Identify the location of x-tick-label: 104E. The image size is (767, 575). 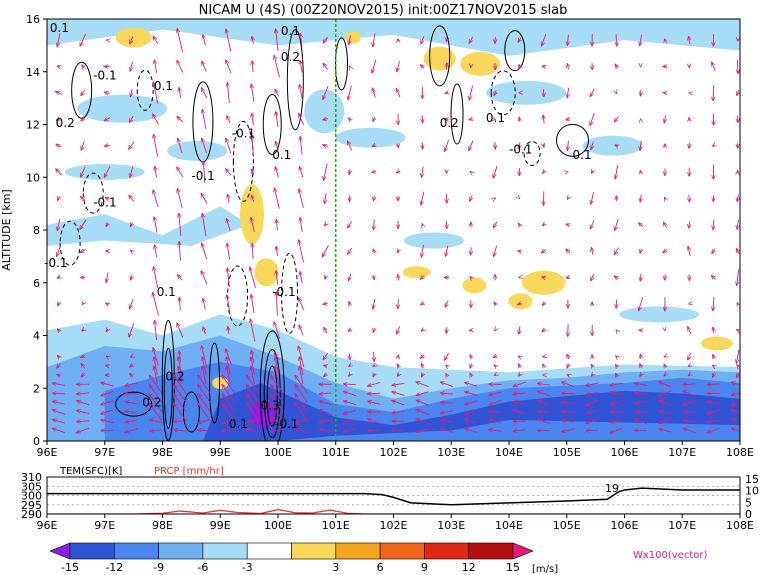
(509, 452).